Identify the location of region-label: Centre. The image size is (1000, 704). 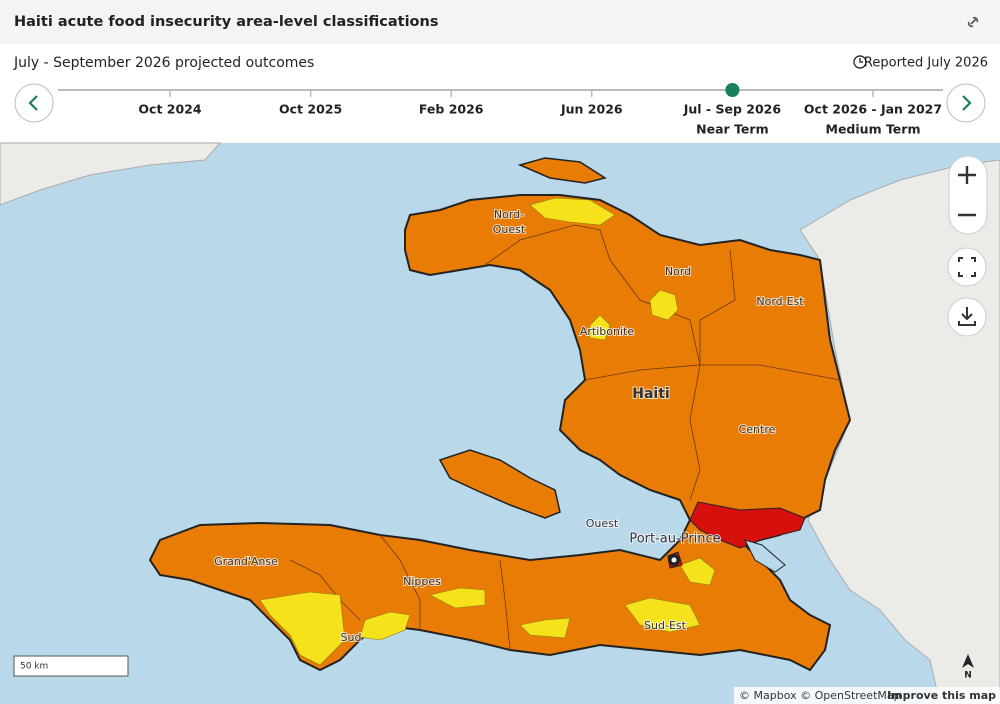
(757, 429).